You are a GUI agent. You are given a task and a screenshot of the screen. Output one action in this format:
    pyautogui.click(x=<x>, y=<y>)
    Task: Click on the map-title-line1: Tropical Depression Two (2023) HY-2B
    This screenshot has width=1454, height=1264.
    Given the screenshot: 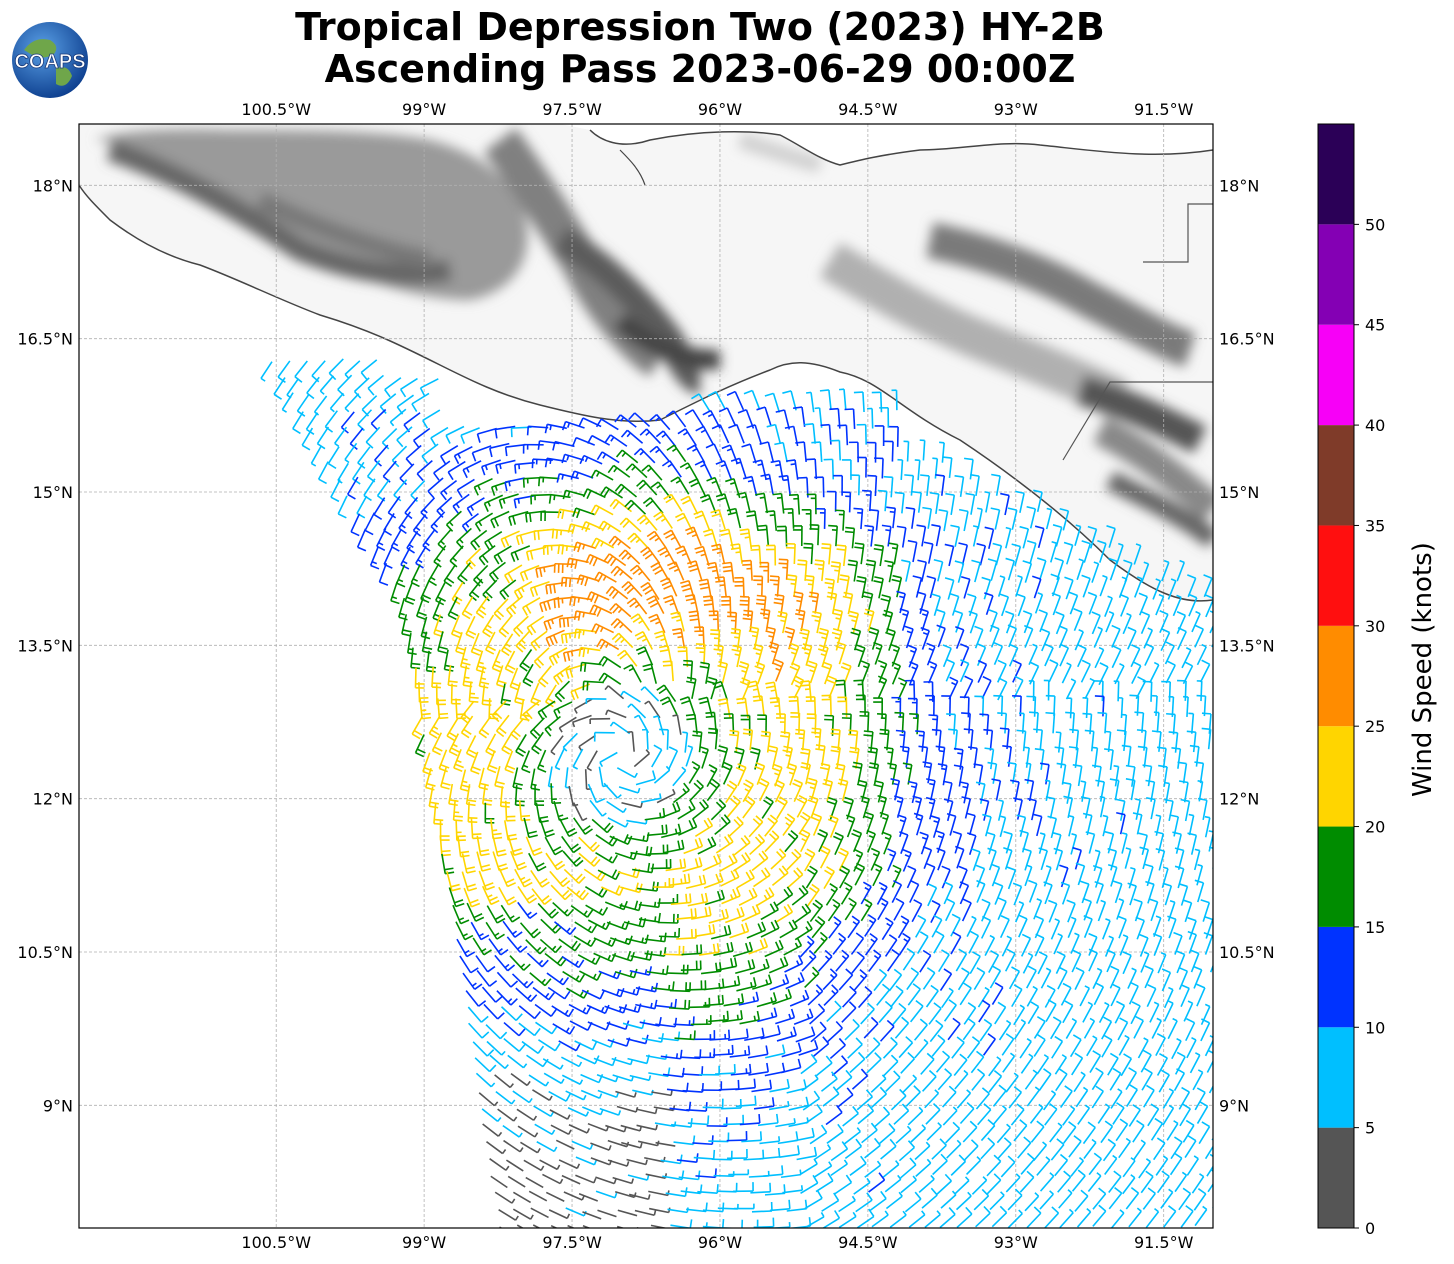 What is the action you would take?
    pyautogui.click(x=700, y=27)
    